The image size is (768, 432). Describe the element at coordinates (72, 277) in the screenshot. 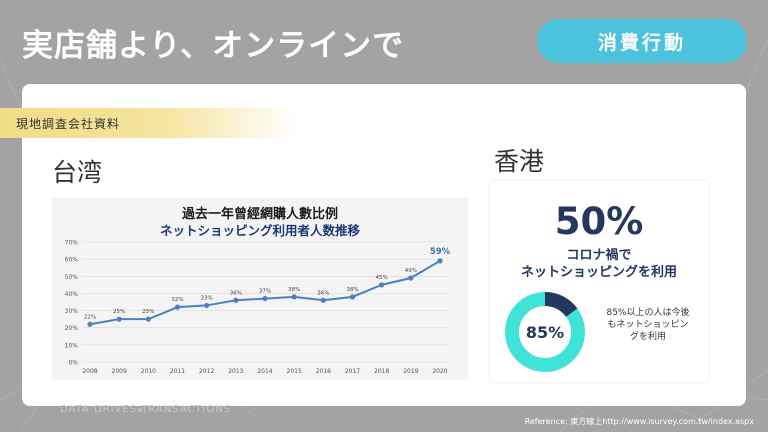

I see `y-tick-label: 50%` at that location.